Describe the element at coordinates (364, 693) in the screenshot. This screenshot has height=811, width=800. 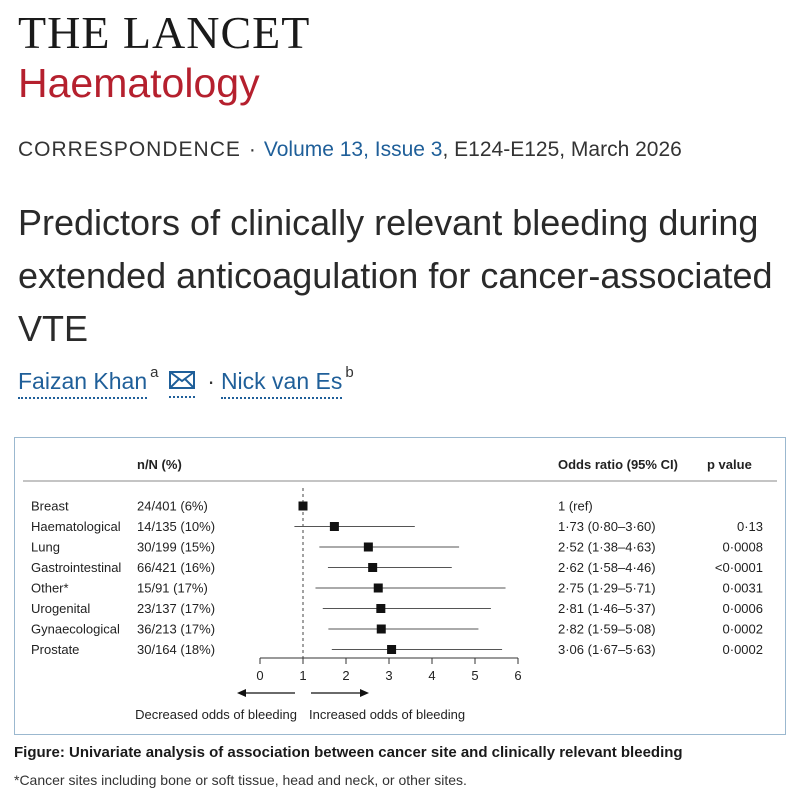
I see `right-arrowhead` at that location.